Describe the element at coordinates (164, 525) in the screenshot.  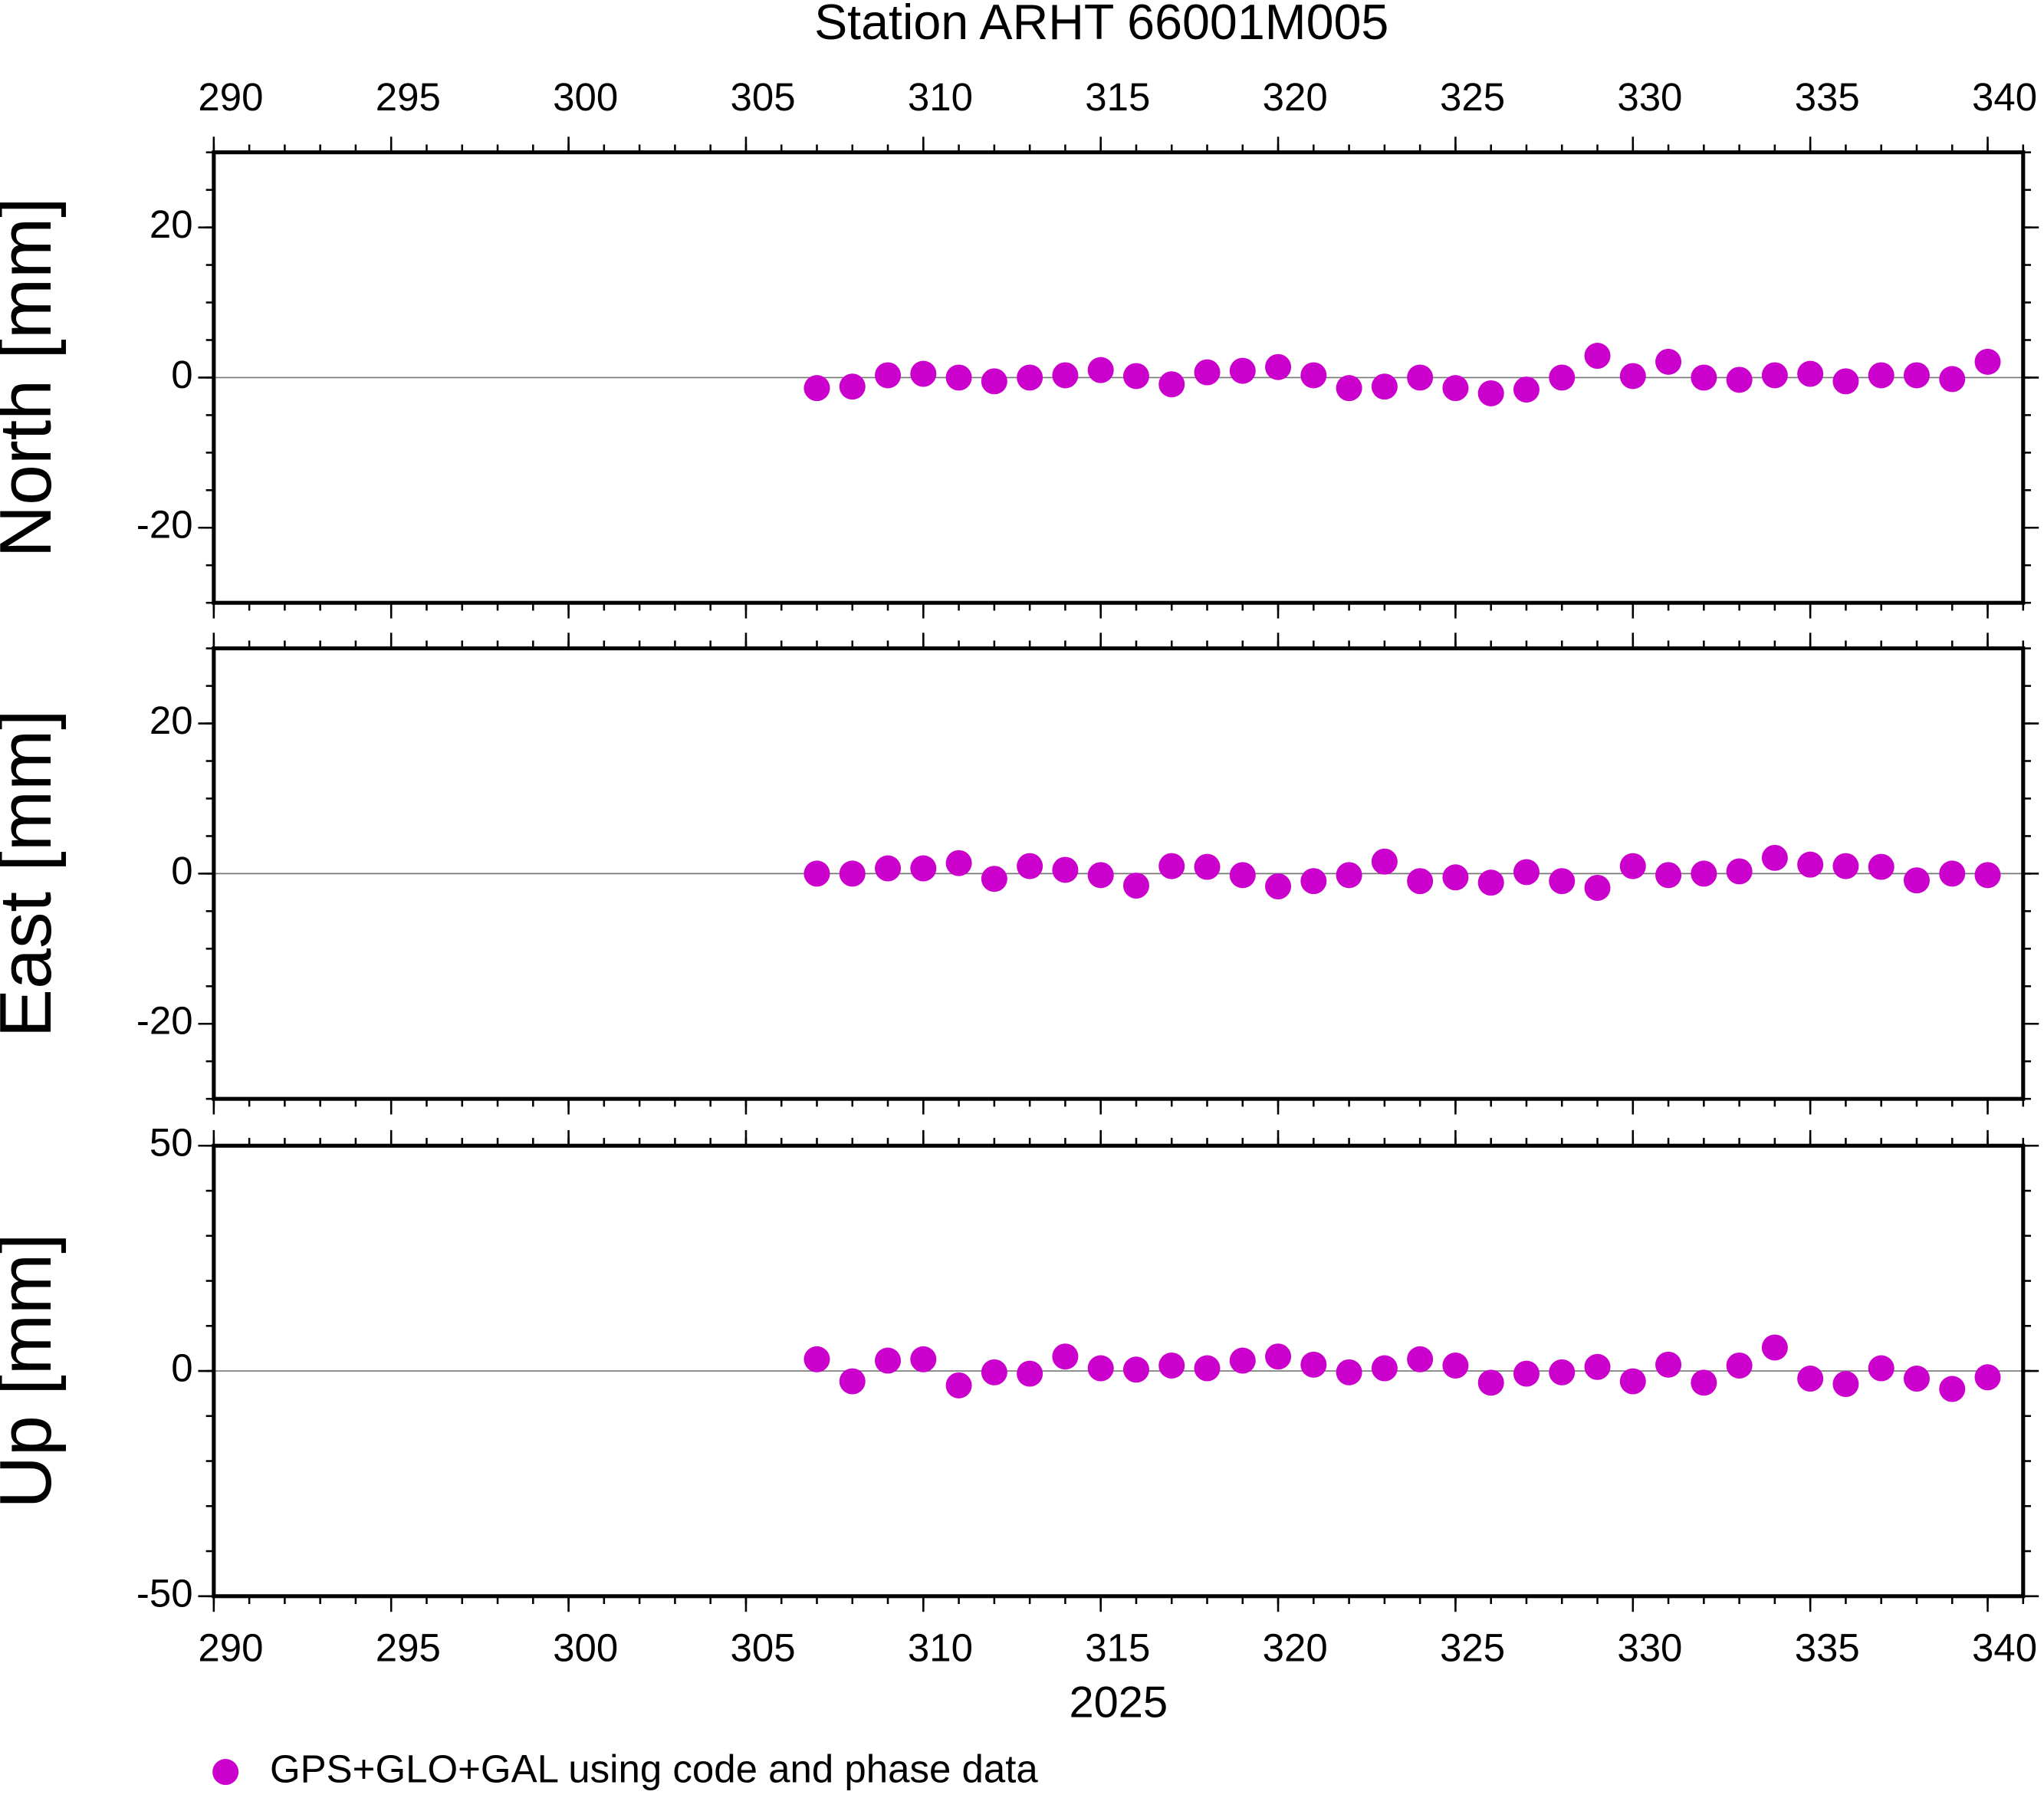
I see `y-tick-label: -20` at that location.